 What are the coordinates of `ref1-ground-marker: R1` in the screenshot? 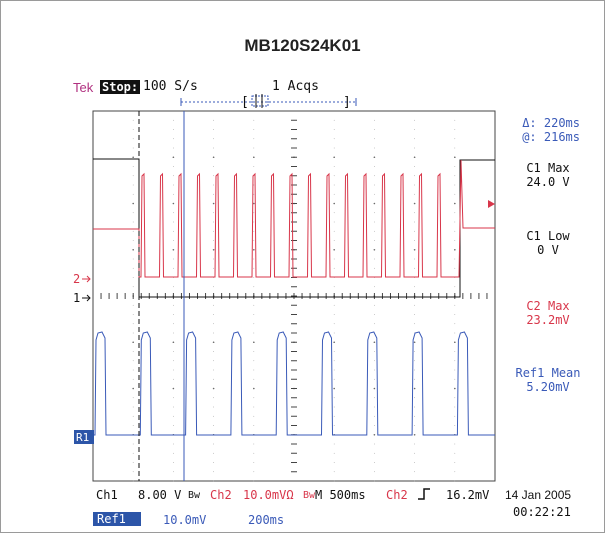 It's located at (84, 437).